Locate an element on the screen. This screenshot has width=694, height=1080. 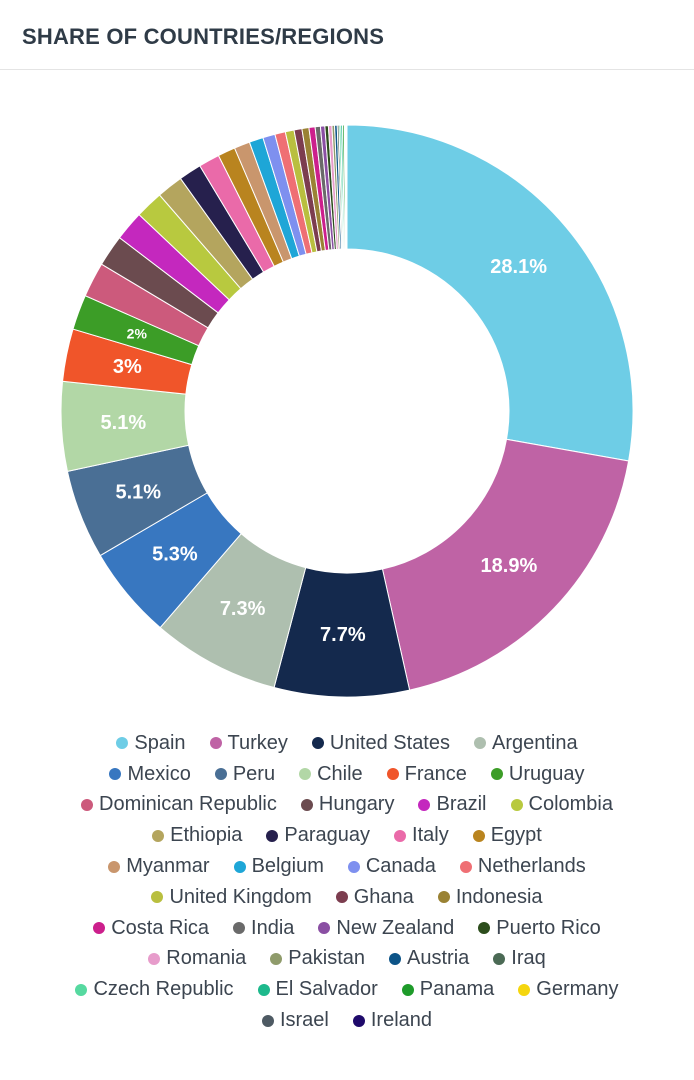
legend-label: Hungary is located at coordinates (356, 804).